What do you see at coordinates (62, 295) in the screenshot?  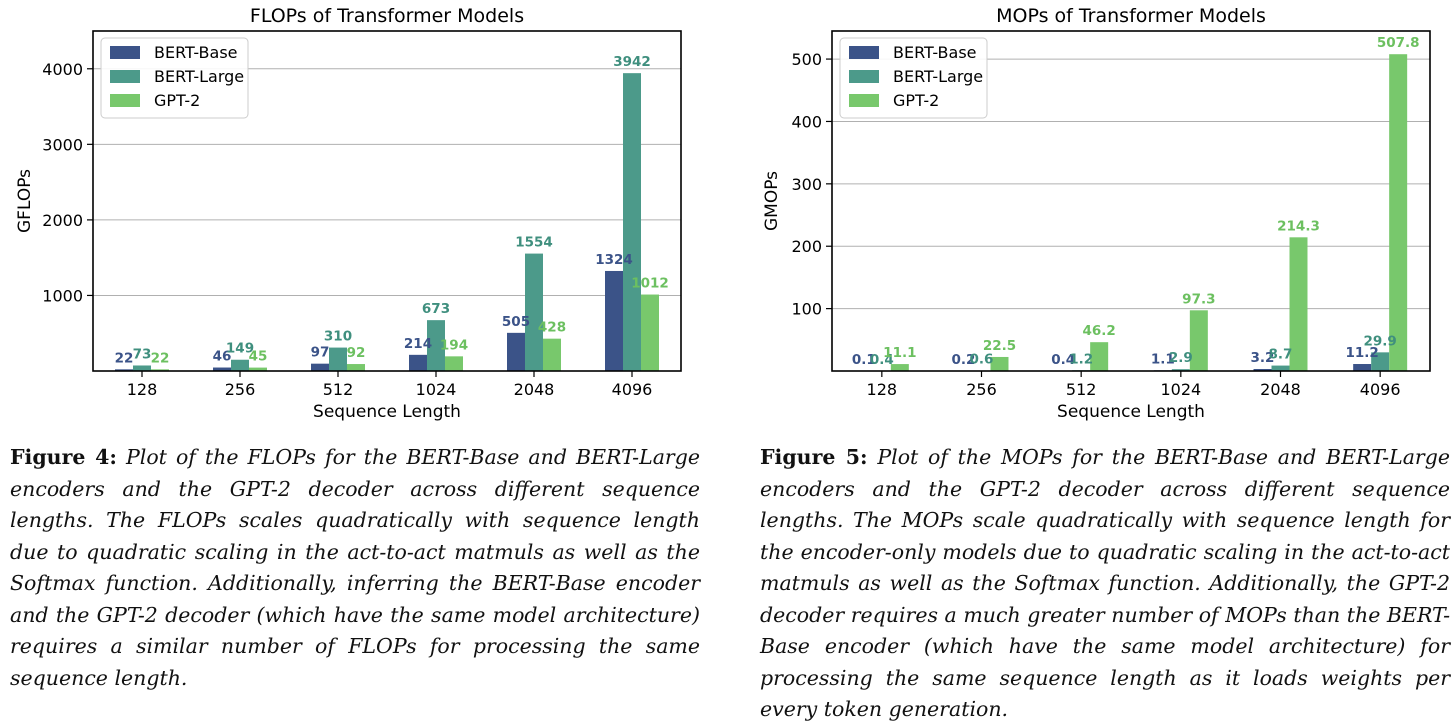 I see `y-tick-label: 1000` at bounding box center [62, 295].